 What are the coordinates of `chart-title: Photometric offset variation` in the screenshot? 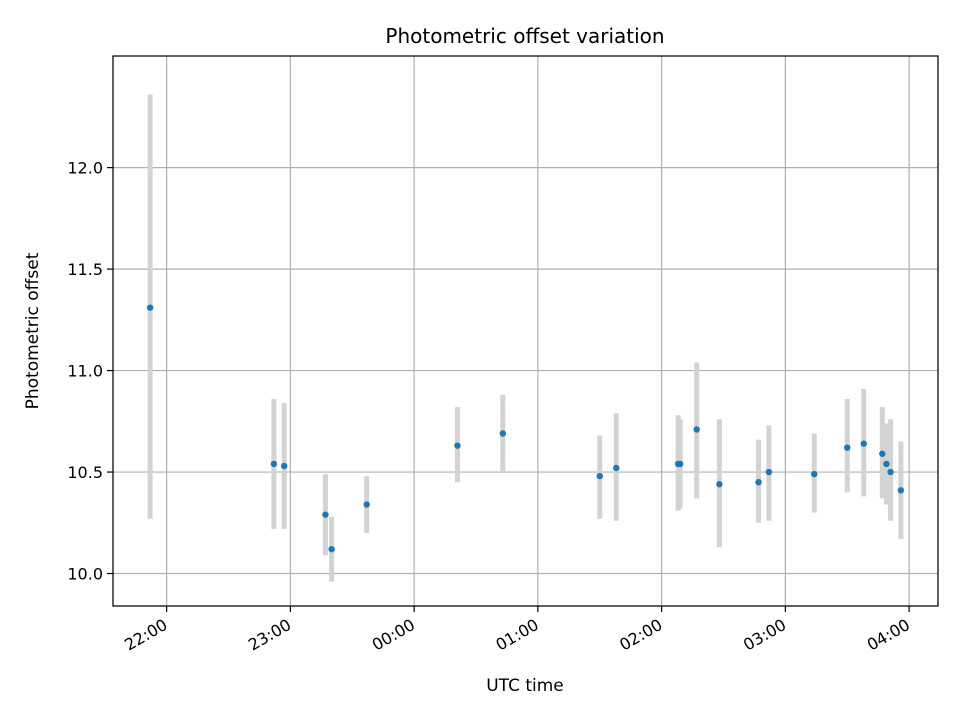 It's located at (524, 36).